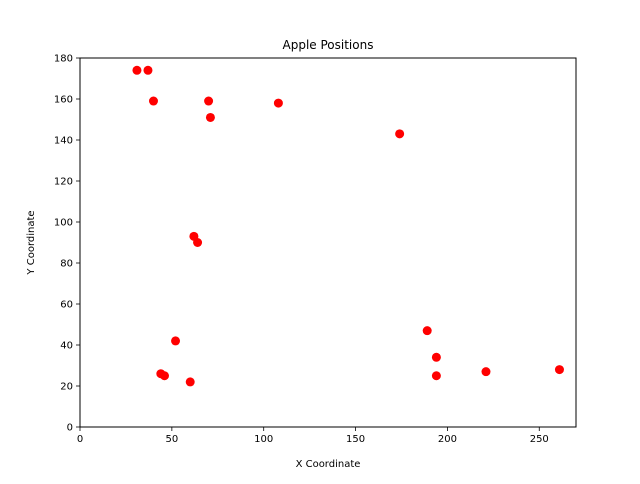 The height and width of the screenshot is (484, 640). What do you see at coordinates (66, 264) in the screenshot?
I see `y-tick-label: 80` at bounding box center [66, 264].